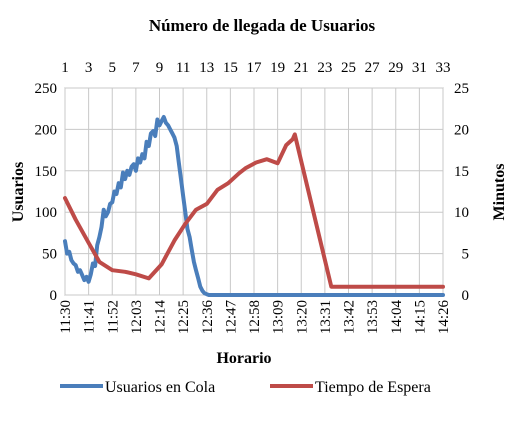 This screenshot has width=519, height=430. I want to click on y-left-tick-label: 250, so click(46, 89).